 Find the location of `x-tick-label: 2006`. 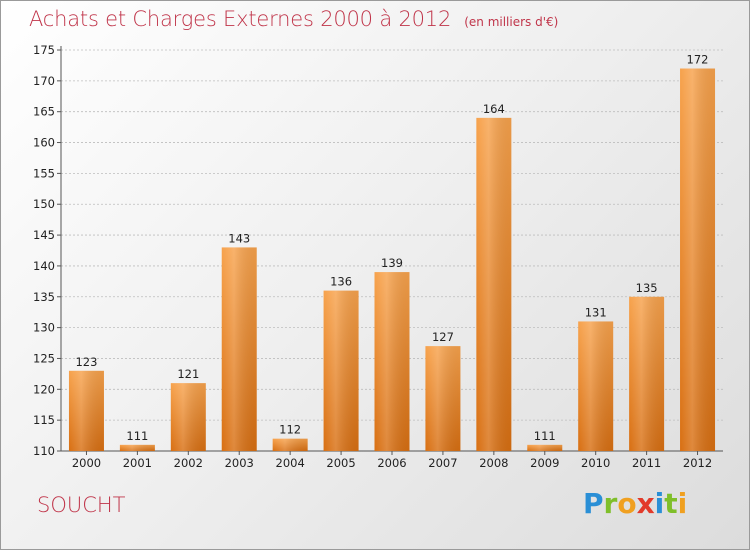

x-tick-label: 2006 is located at coordinates (391, 463).